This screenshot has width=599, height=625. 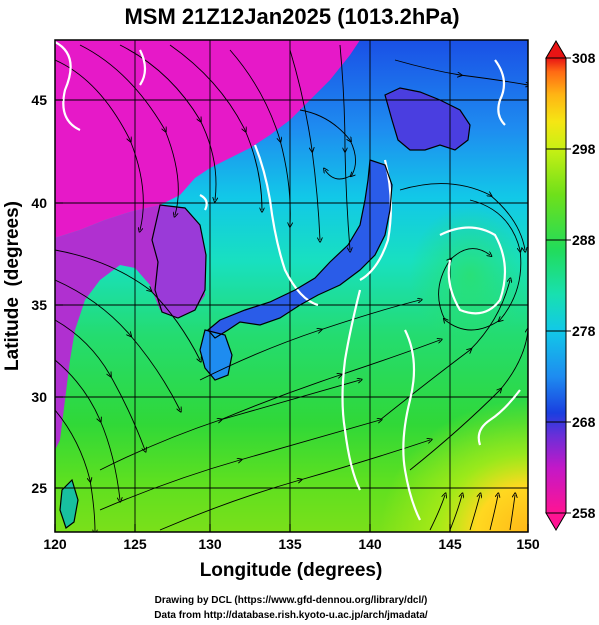 I want to click on colorbar-gradient, so click(x=556, y=285).